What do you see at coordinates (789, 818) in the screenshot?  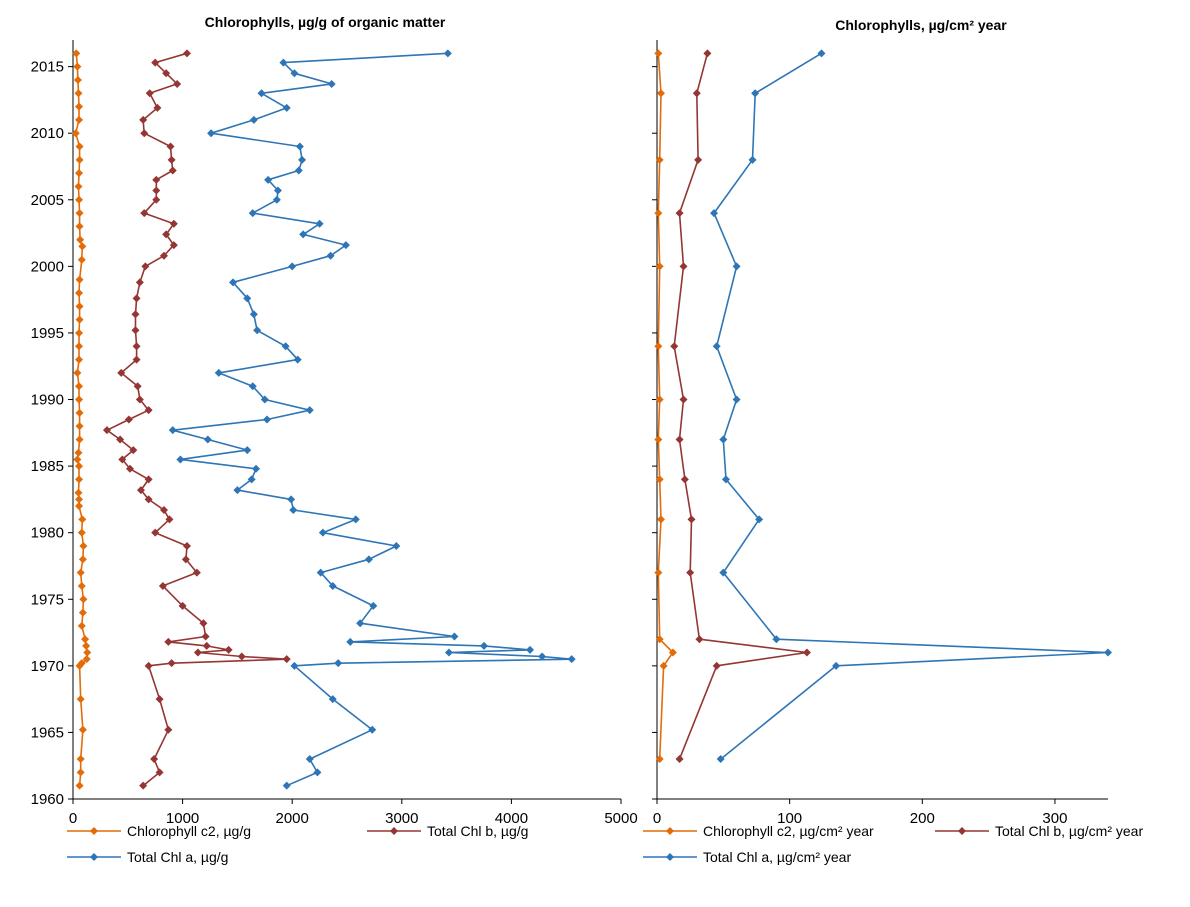 I see `x-tick-label: 100` at bounding box center [789, 818].